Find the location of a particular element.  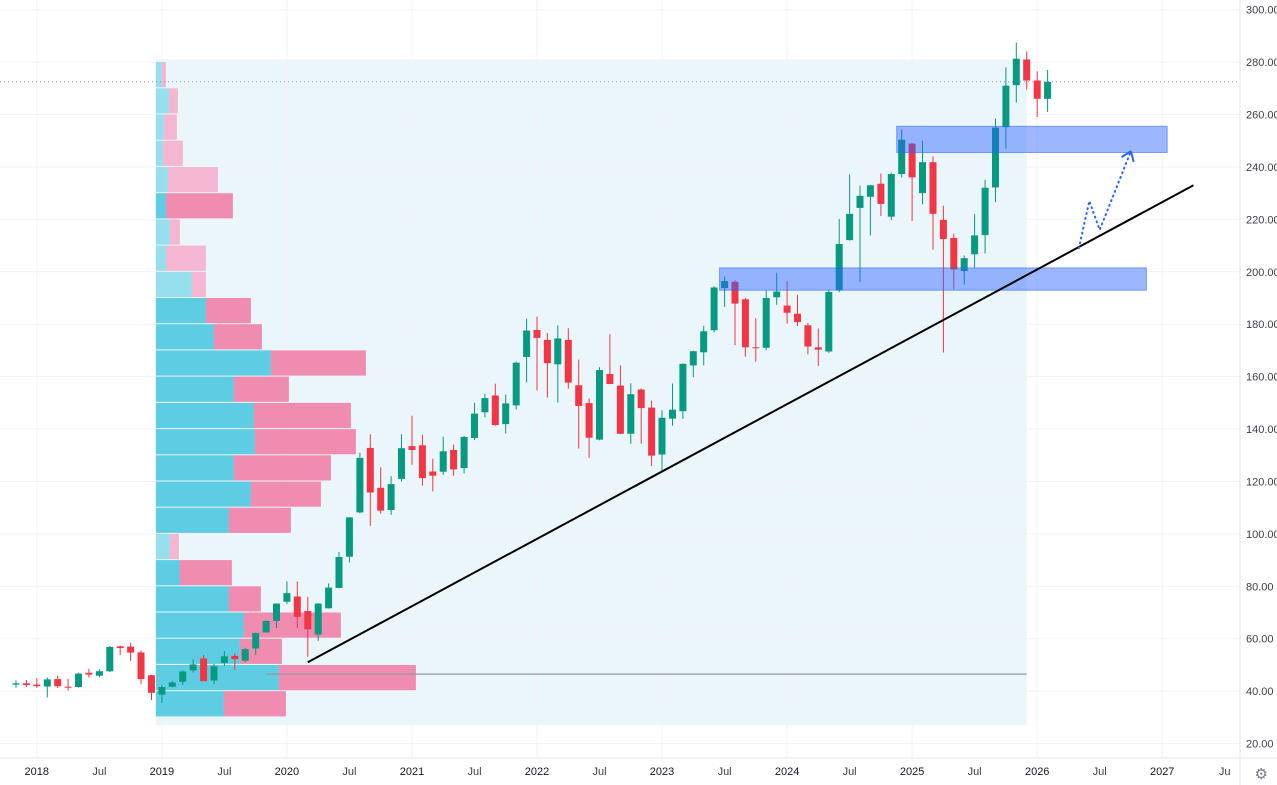

svg-text: 120.00 is located at coordinates (1261, 483).